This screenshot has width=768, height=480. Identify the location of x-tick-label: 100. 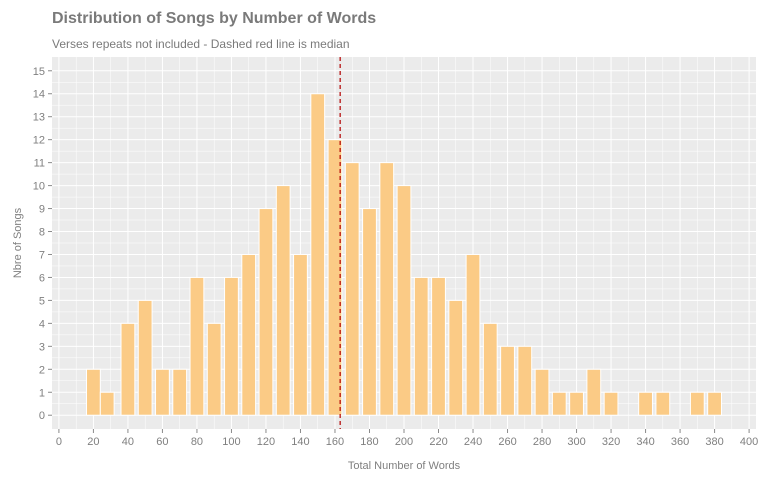
(231, 442).